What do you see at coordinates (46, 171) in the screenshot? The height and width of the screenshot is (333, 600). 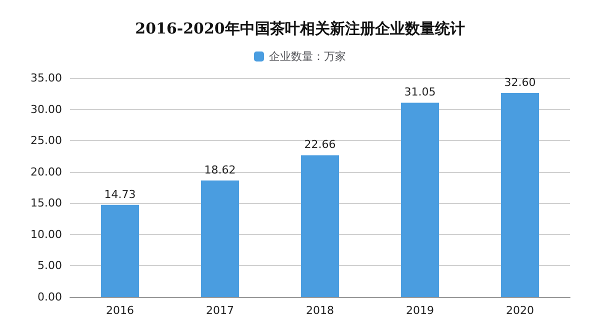 I see `y-tick-label: 20.00` at bounding box center [46, 171].